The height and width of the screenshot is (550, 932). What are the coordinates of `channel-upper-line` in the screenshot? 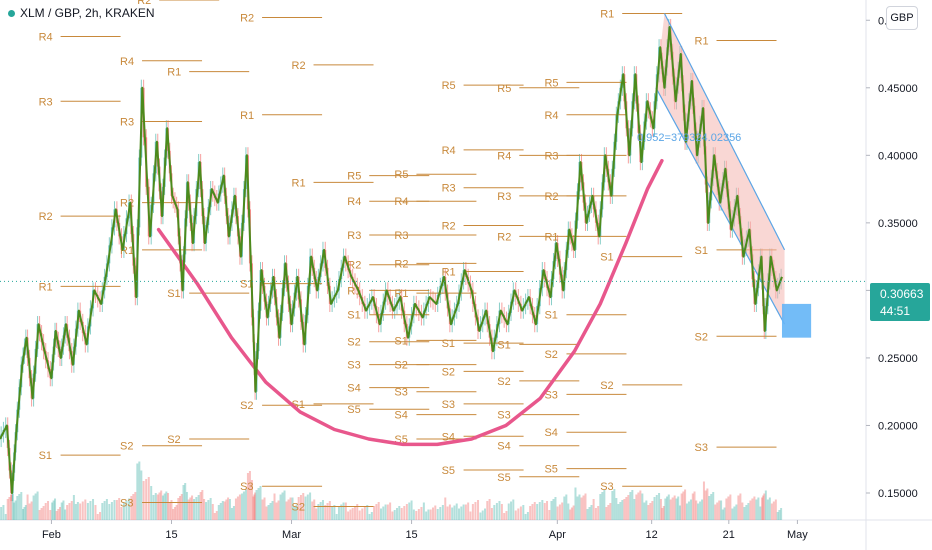 It's located at (724, 132).